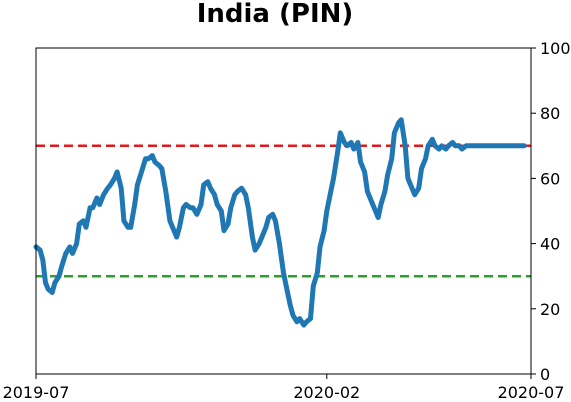  I want to click on y-tick-label: 60, so click(550, 178).